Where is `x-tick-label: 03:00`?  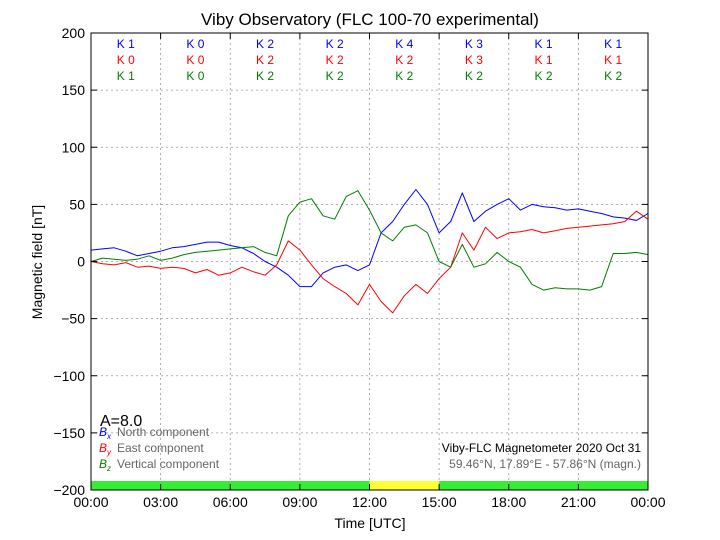 x-tick-label: 03:00 is located at coordinates (160, 502).